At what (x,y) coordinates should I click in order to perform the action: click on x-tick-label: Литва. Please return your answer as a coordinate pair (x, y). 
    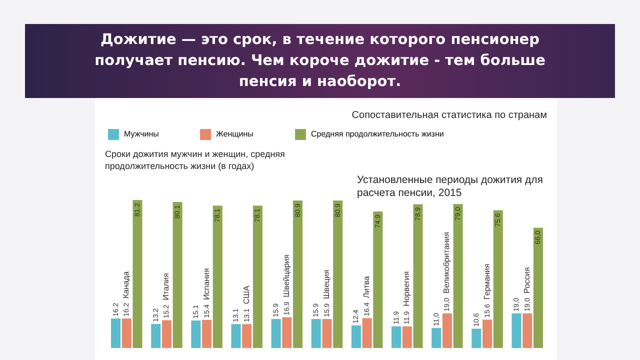
    Looking at the image, I should click on (367, 287).